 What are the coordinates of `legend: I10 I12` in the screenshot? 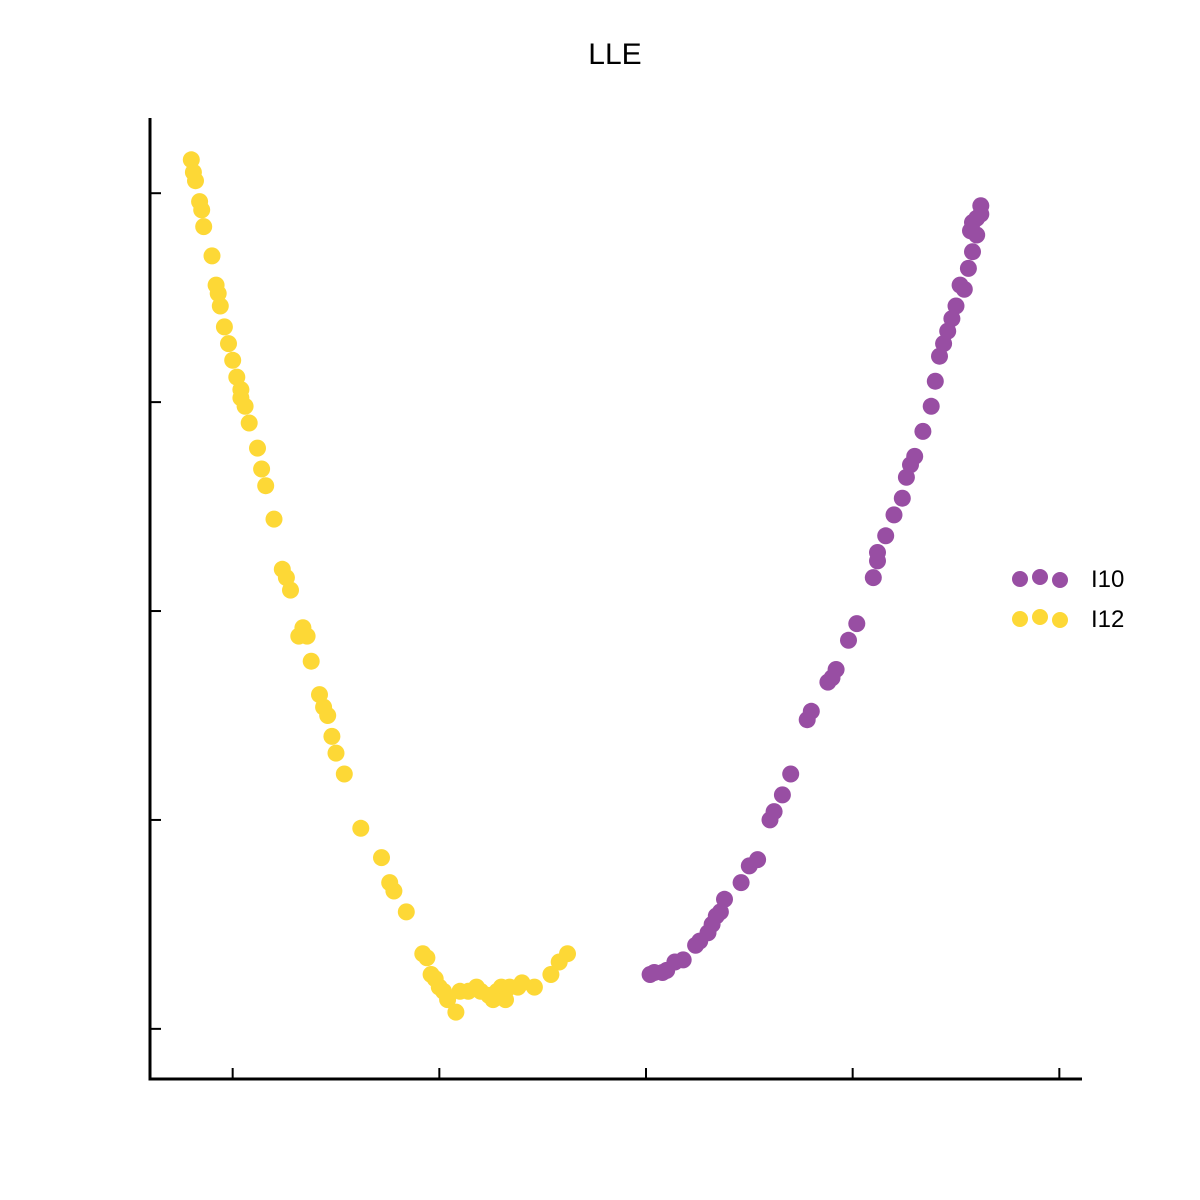 It's located at (1064, 600).